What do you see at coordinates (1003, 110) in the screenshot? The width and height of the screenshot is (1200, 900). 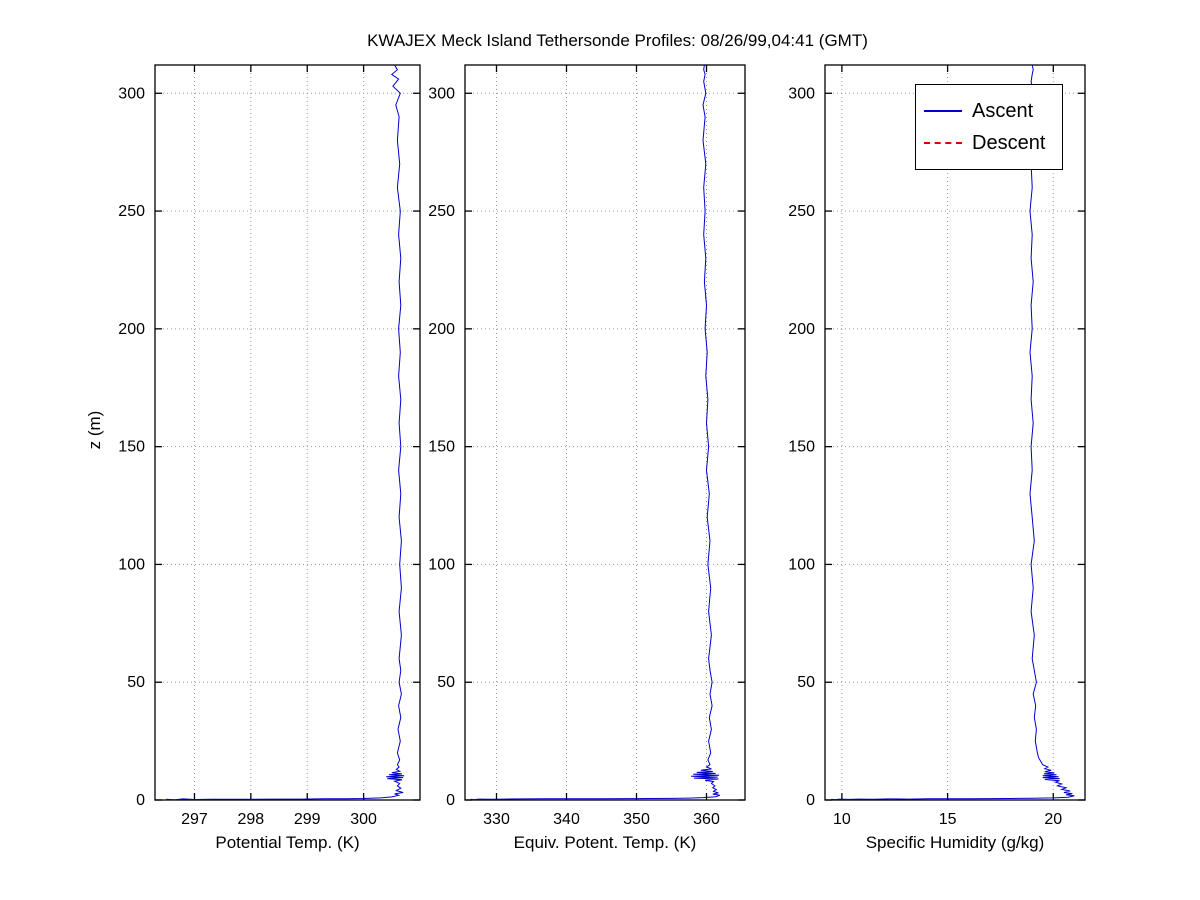 I see `legend-ascent-label: Ascent` at bounding box center [1003, 110].